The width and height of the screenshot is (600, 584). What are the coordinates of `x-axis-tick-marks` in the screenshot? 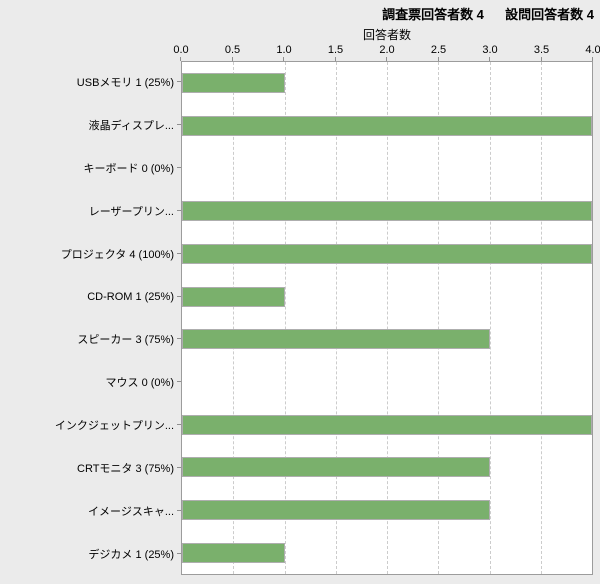 It's located at (386, 59).